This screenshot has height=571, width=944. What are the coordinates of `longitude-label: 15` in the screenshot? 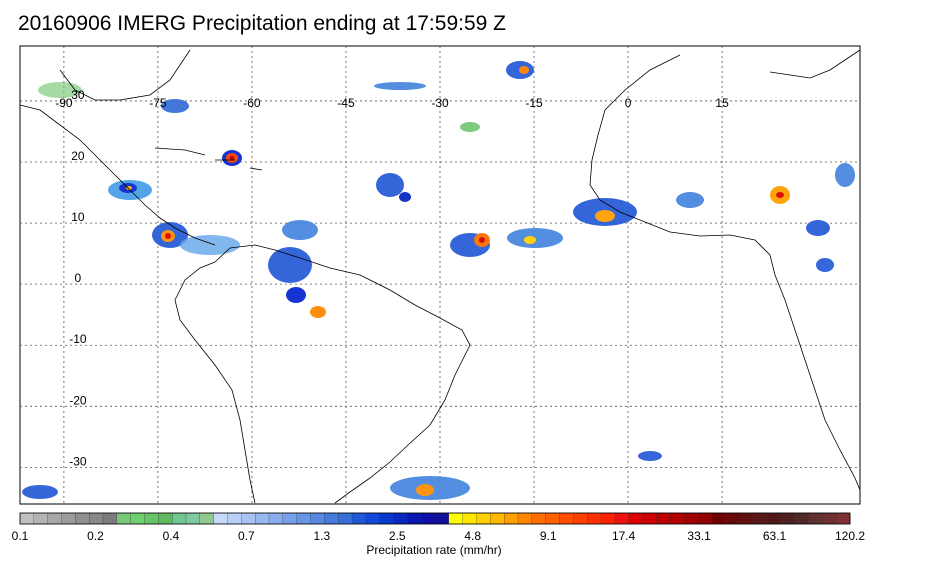 It's located at (722, 103).